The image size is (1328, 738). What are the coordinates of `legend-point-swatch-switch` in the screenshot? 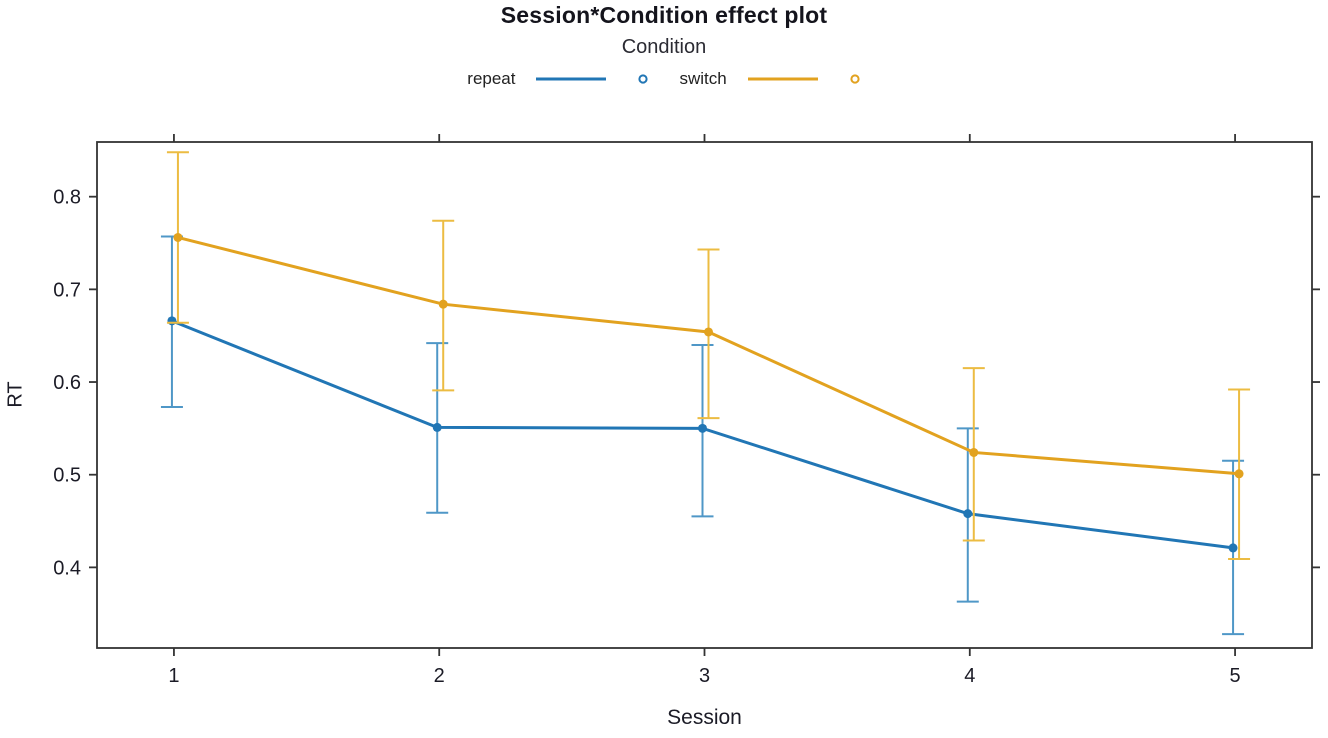 It's located at (855, 79).